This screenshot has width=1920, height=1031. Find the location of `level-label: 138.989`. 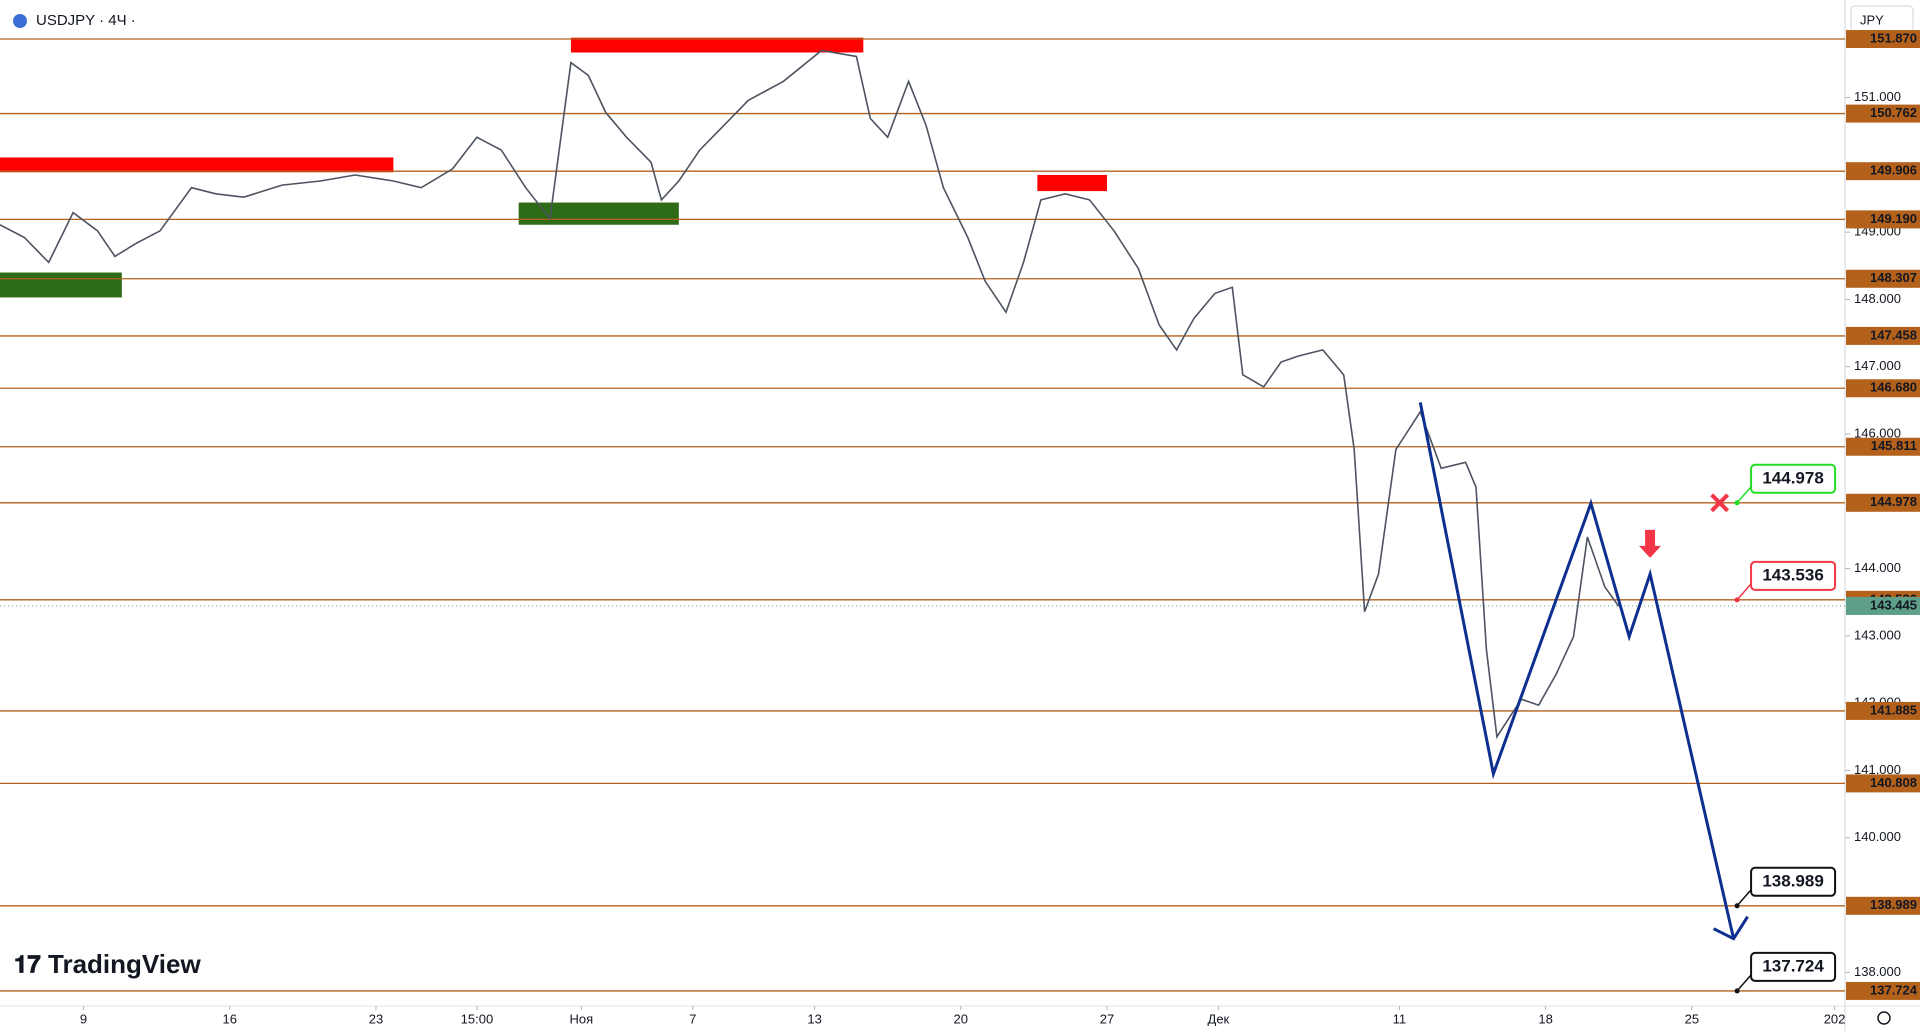

level-label: 138.989 is located at coordinates (1893, 904).